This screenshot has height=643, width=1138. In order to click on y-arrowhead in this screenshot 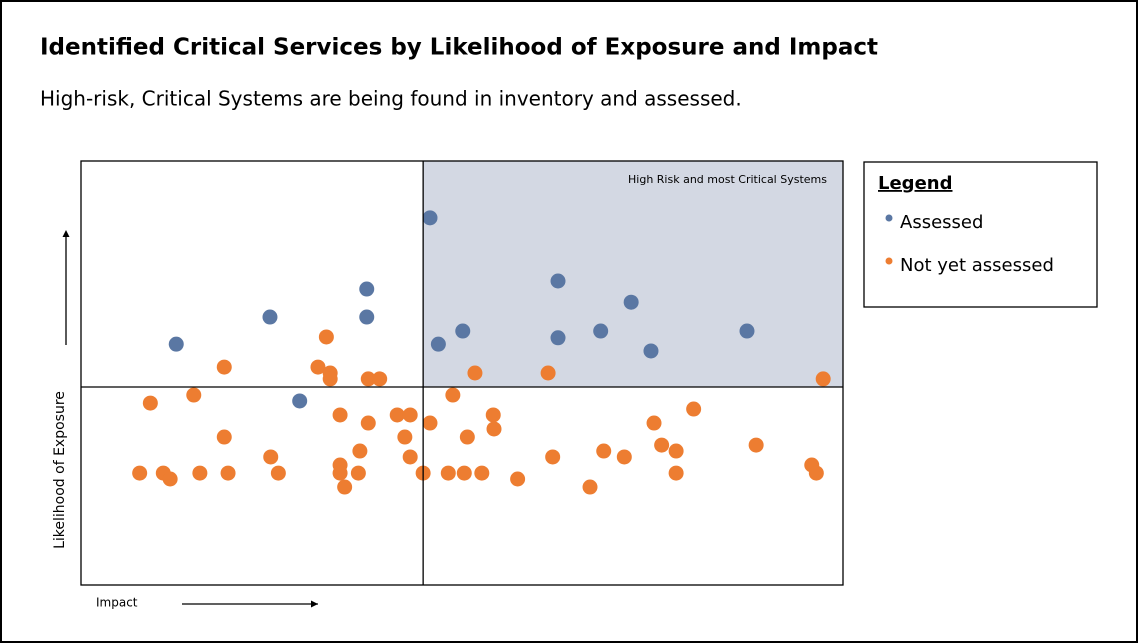, I will do `click(66, 233)`.